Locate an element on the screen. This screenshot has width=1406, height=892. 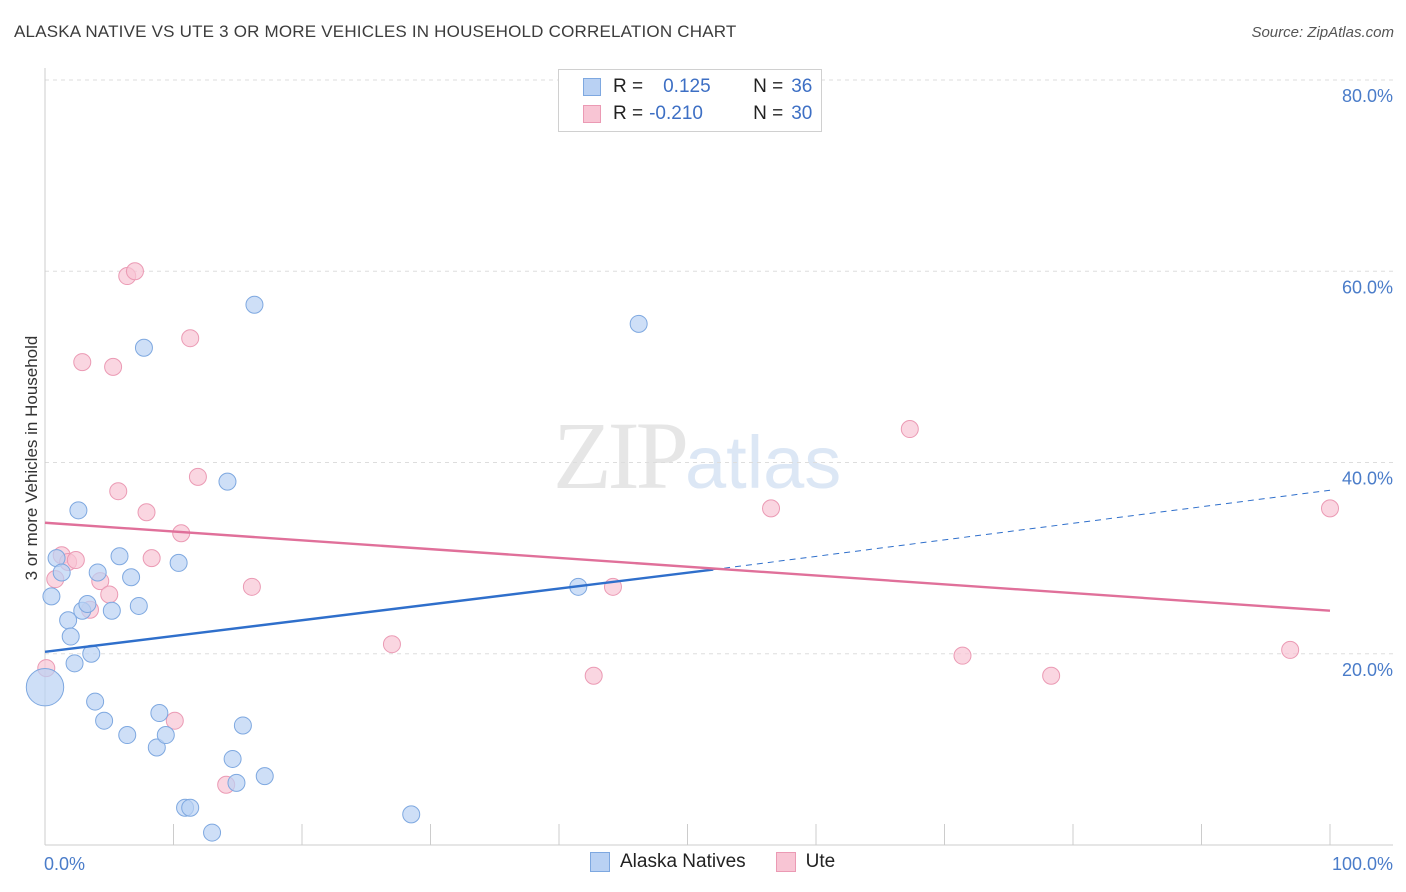
series-legend: Alaska Natives Ute is located at coordinates (727, 862).